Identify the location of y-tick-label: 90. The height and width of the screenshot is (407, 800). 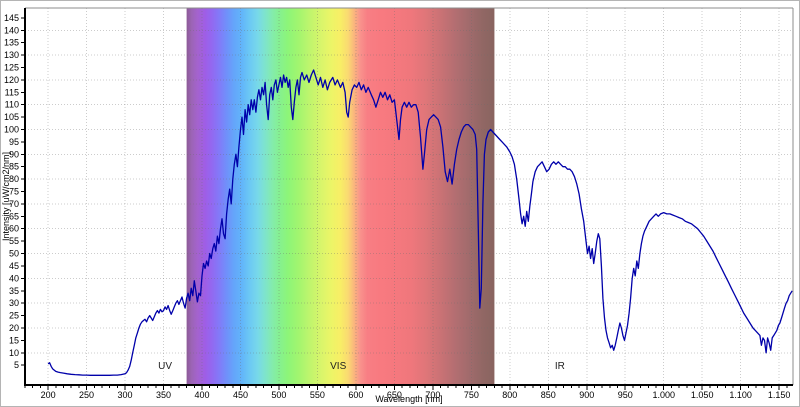
(14, 154).